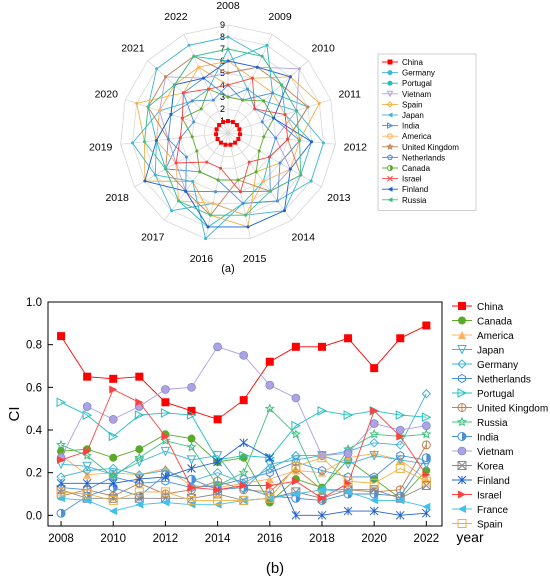  What do you see at coordinates (202, 259) in the screenshot?
I see `radar-axis-label: 2016` at bounding box center [202, 259].